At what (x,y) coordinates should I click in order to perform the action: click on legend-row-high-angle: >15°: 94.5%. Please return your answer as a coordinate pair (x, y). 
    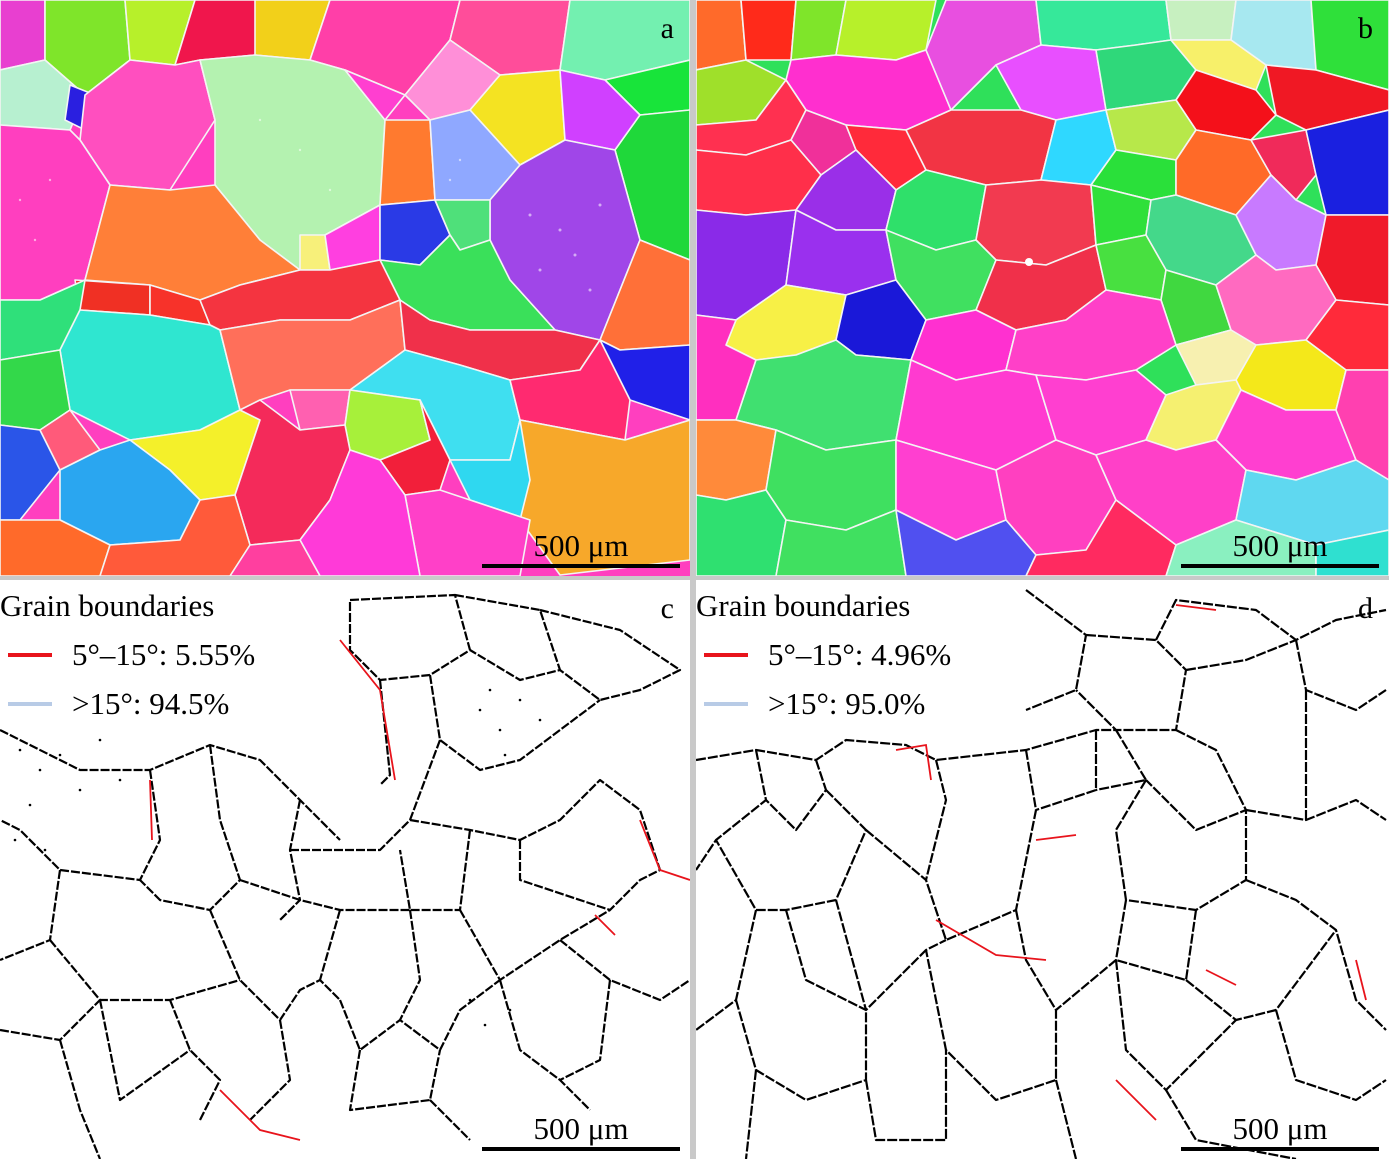
    Looking at the image, I should click on (131, 703).